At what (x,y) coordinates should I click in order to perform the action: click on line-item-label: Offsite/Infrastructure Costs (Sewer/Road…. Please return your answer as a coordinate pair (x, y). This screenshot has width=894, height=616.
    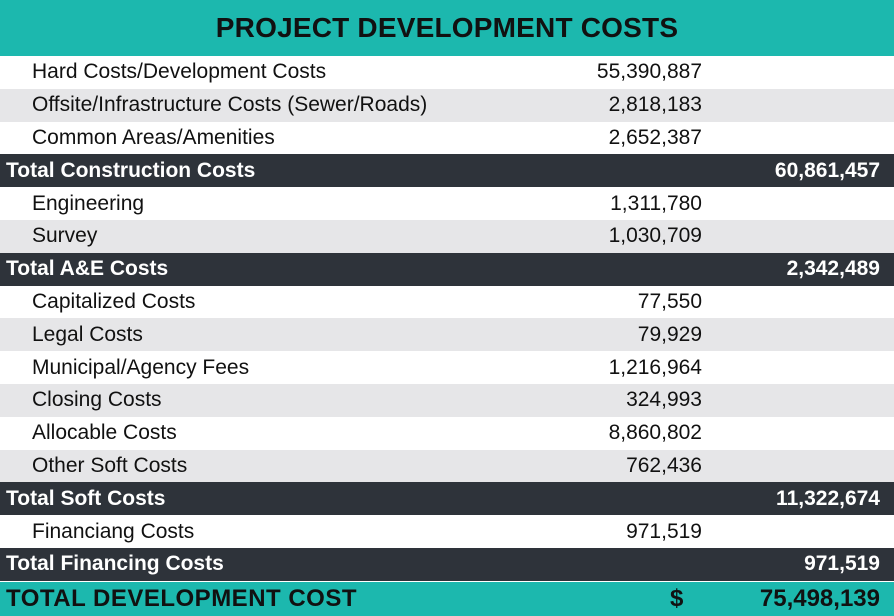
    Looking at the image, I should click on (230, 105).